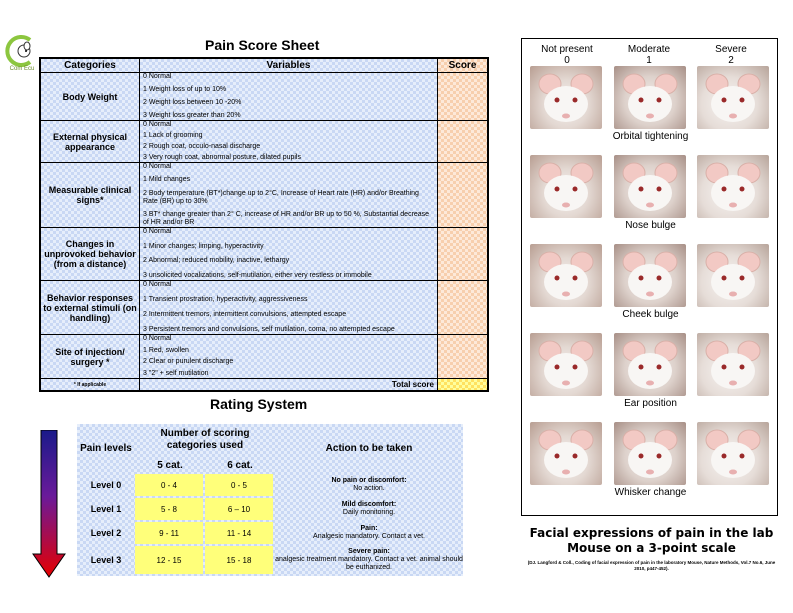  What do you see at coordinates (188, 362) in the screenshot?
I see `variable-line: 2 Clear or purulent discharge` at bounding box center [188, 362].